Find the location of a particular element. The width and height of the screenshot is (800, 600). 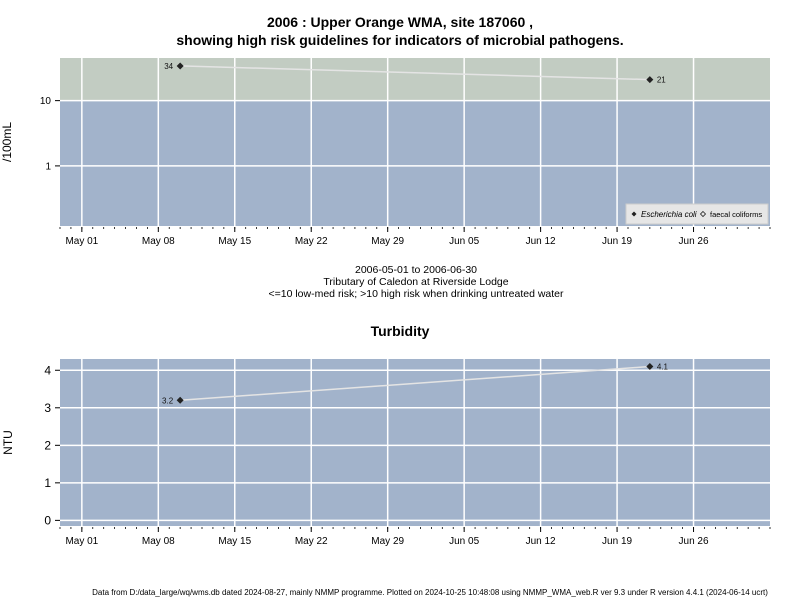

site-caption: Tributary of Caledon at Riverside Lodge is located at coordinates (416, 282).